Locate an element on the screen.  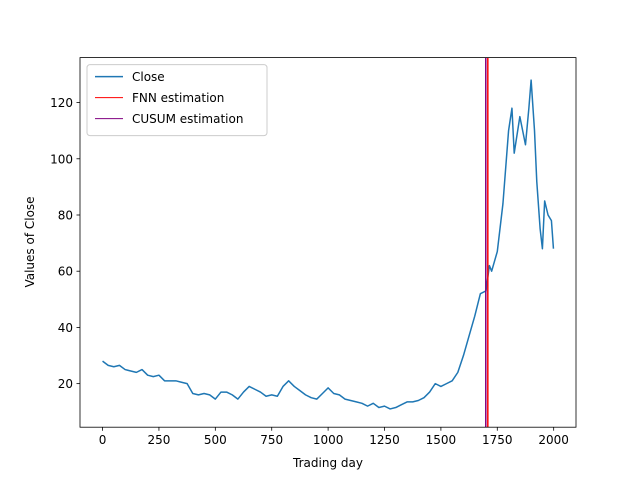
x-tick-label: 1500 is located at coordinates (441, 440).